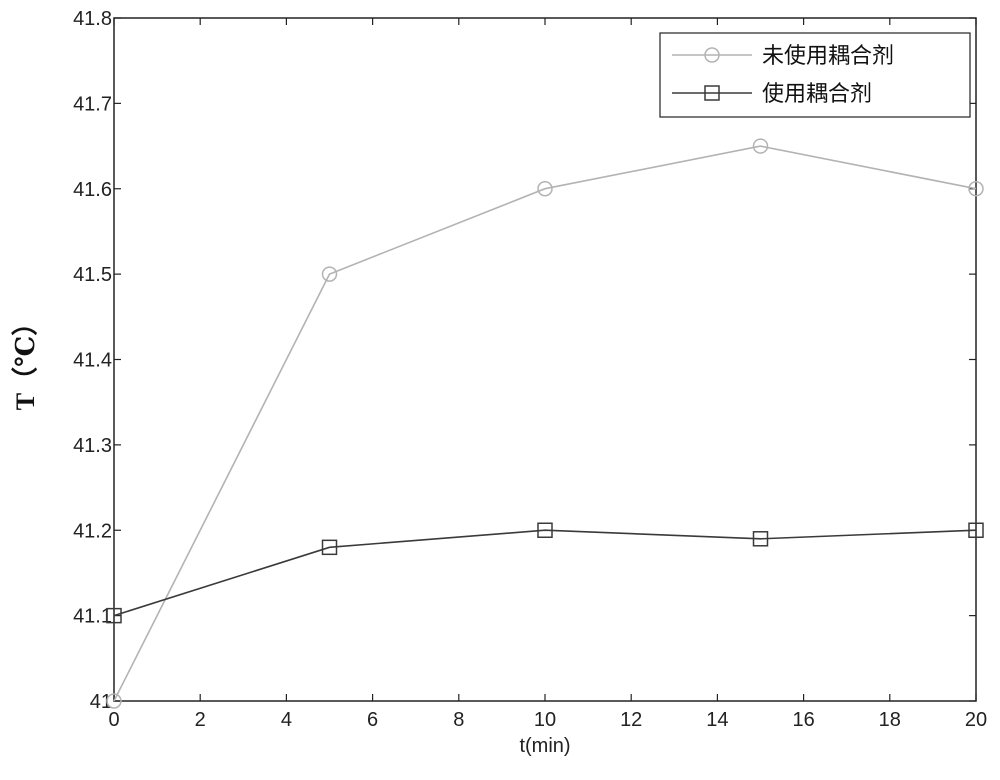 This screenshot has width=1000, height=780. Describe the element at coordinates (803, 720) in the screenshot. I see `x-tick-label: 16` at that location.